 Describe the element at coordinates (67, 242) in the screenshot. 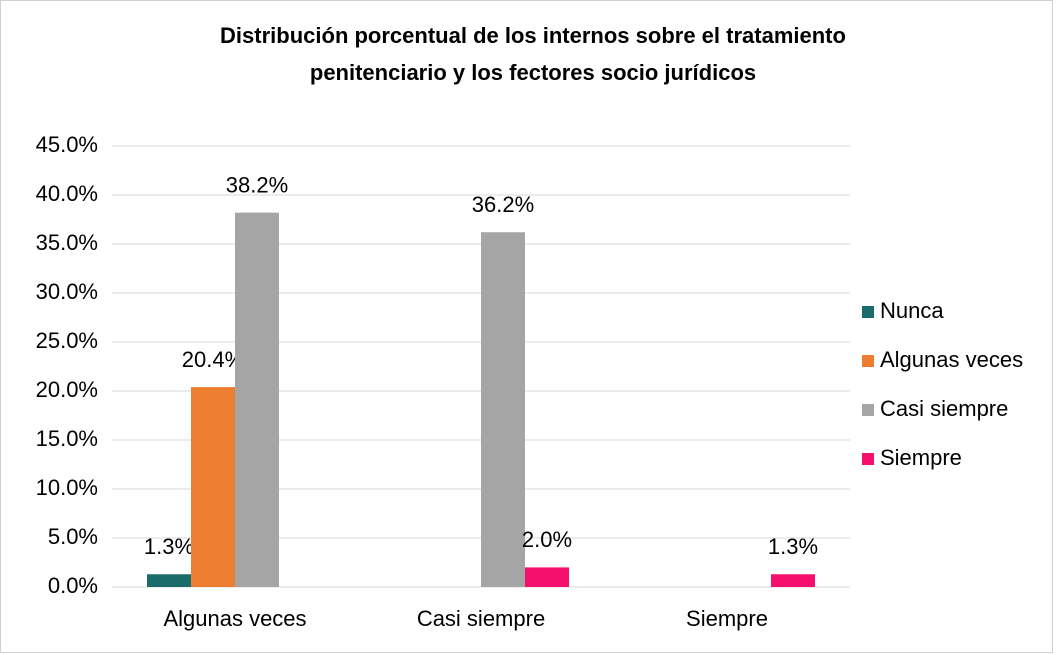

I see `y-tick-label: 35.0%` at that location.